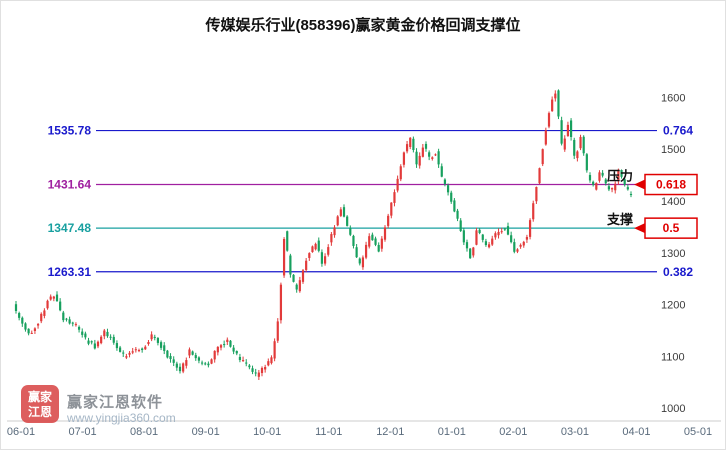  Describe the element at coordinates (619, 219) in the screenshot. I see `level-side-label: 支撑` at that location.